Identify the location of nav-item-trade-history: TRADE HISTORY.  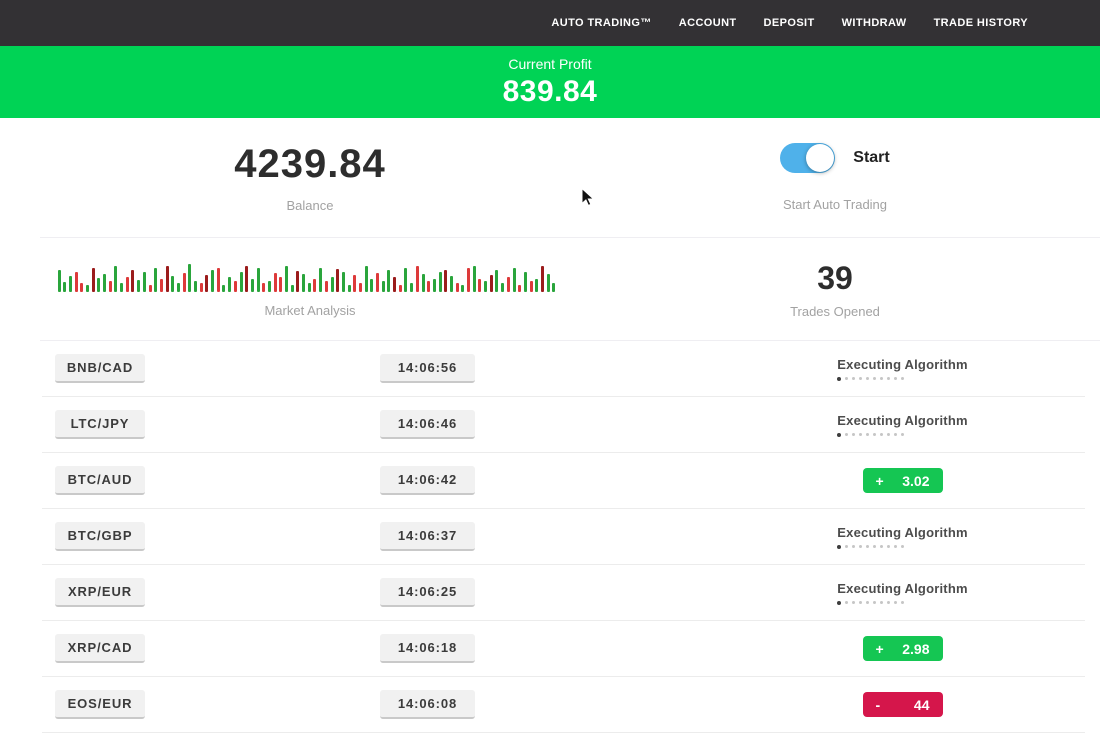
(980, 23).